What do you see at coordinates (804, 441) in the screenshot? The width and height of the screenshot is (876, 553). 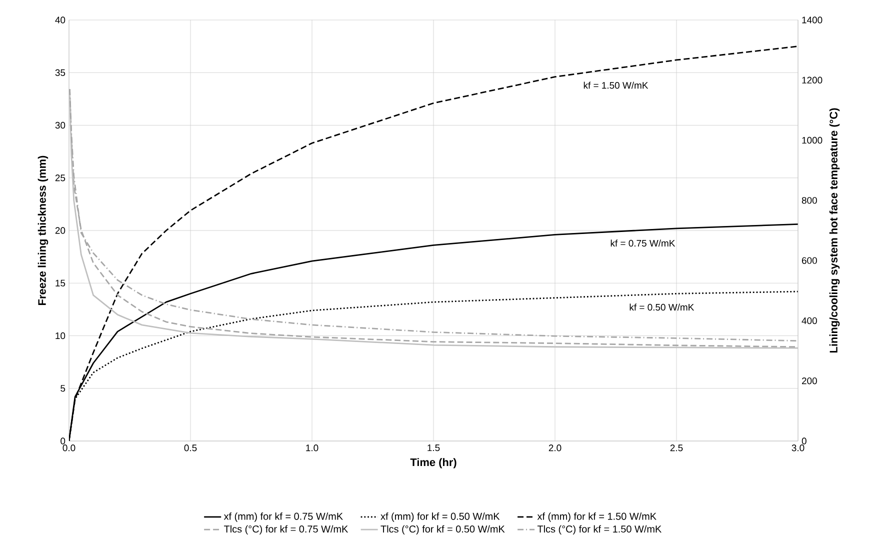 I see `y2-tick-label: 0` at bounding box center [804, 441].